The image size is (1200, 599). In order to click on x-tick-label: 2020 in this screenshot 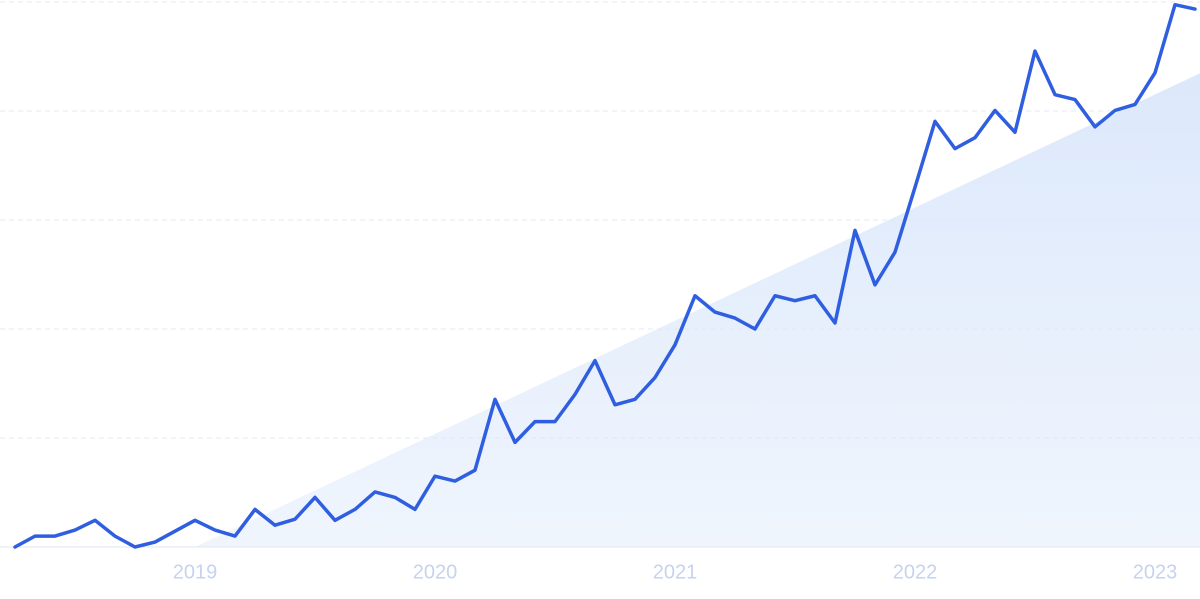, I will do `click(435, 572)`.